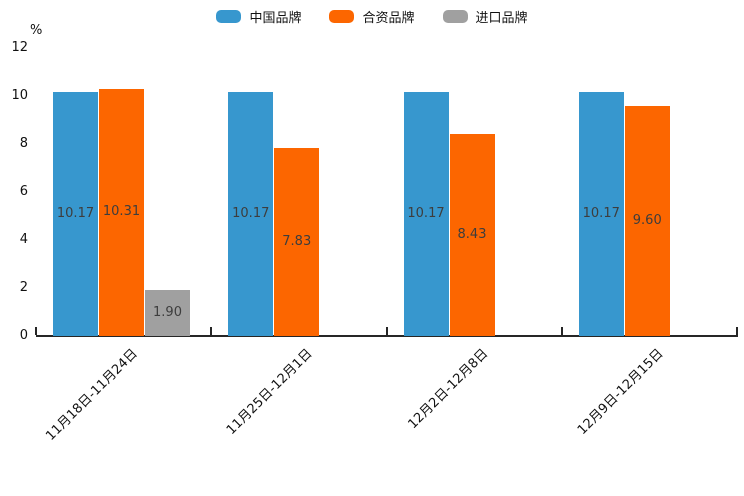  Describe the element at coordinates (19, 47) in the screenshot. I see `y-axis-tick-label: 12` at that location.